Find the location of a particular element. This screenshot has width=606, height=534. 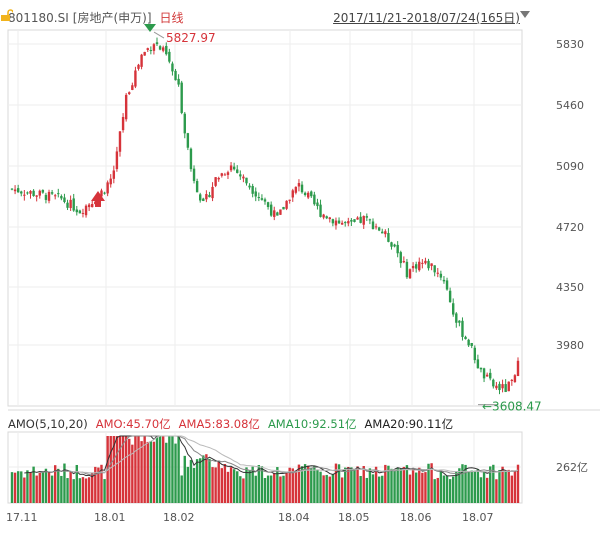

high-value-label: 5827.97 is located at coordinates (191, 38).